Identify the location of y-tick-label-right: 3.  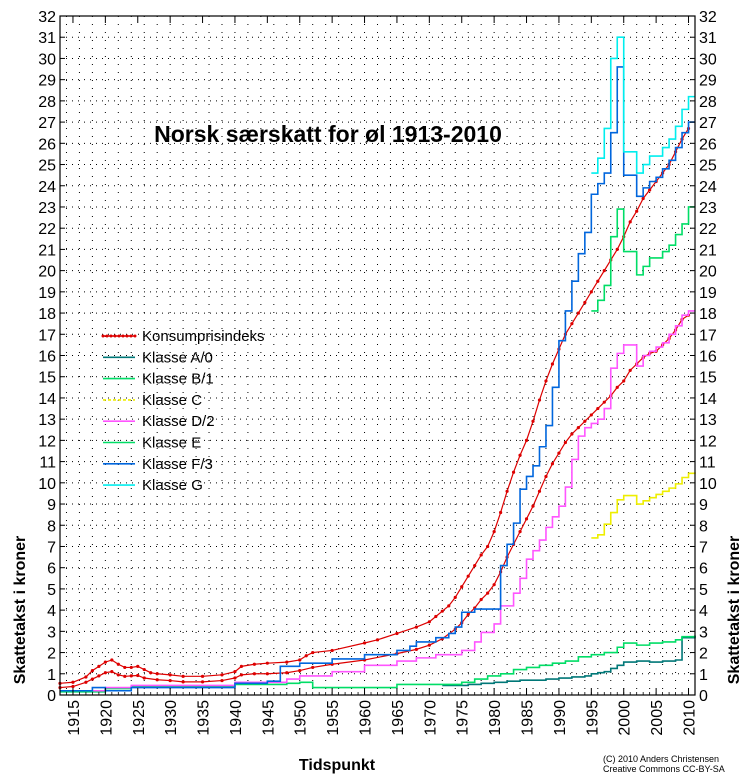
(703, 632).